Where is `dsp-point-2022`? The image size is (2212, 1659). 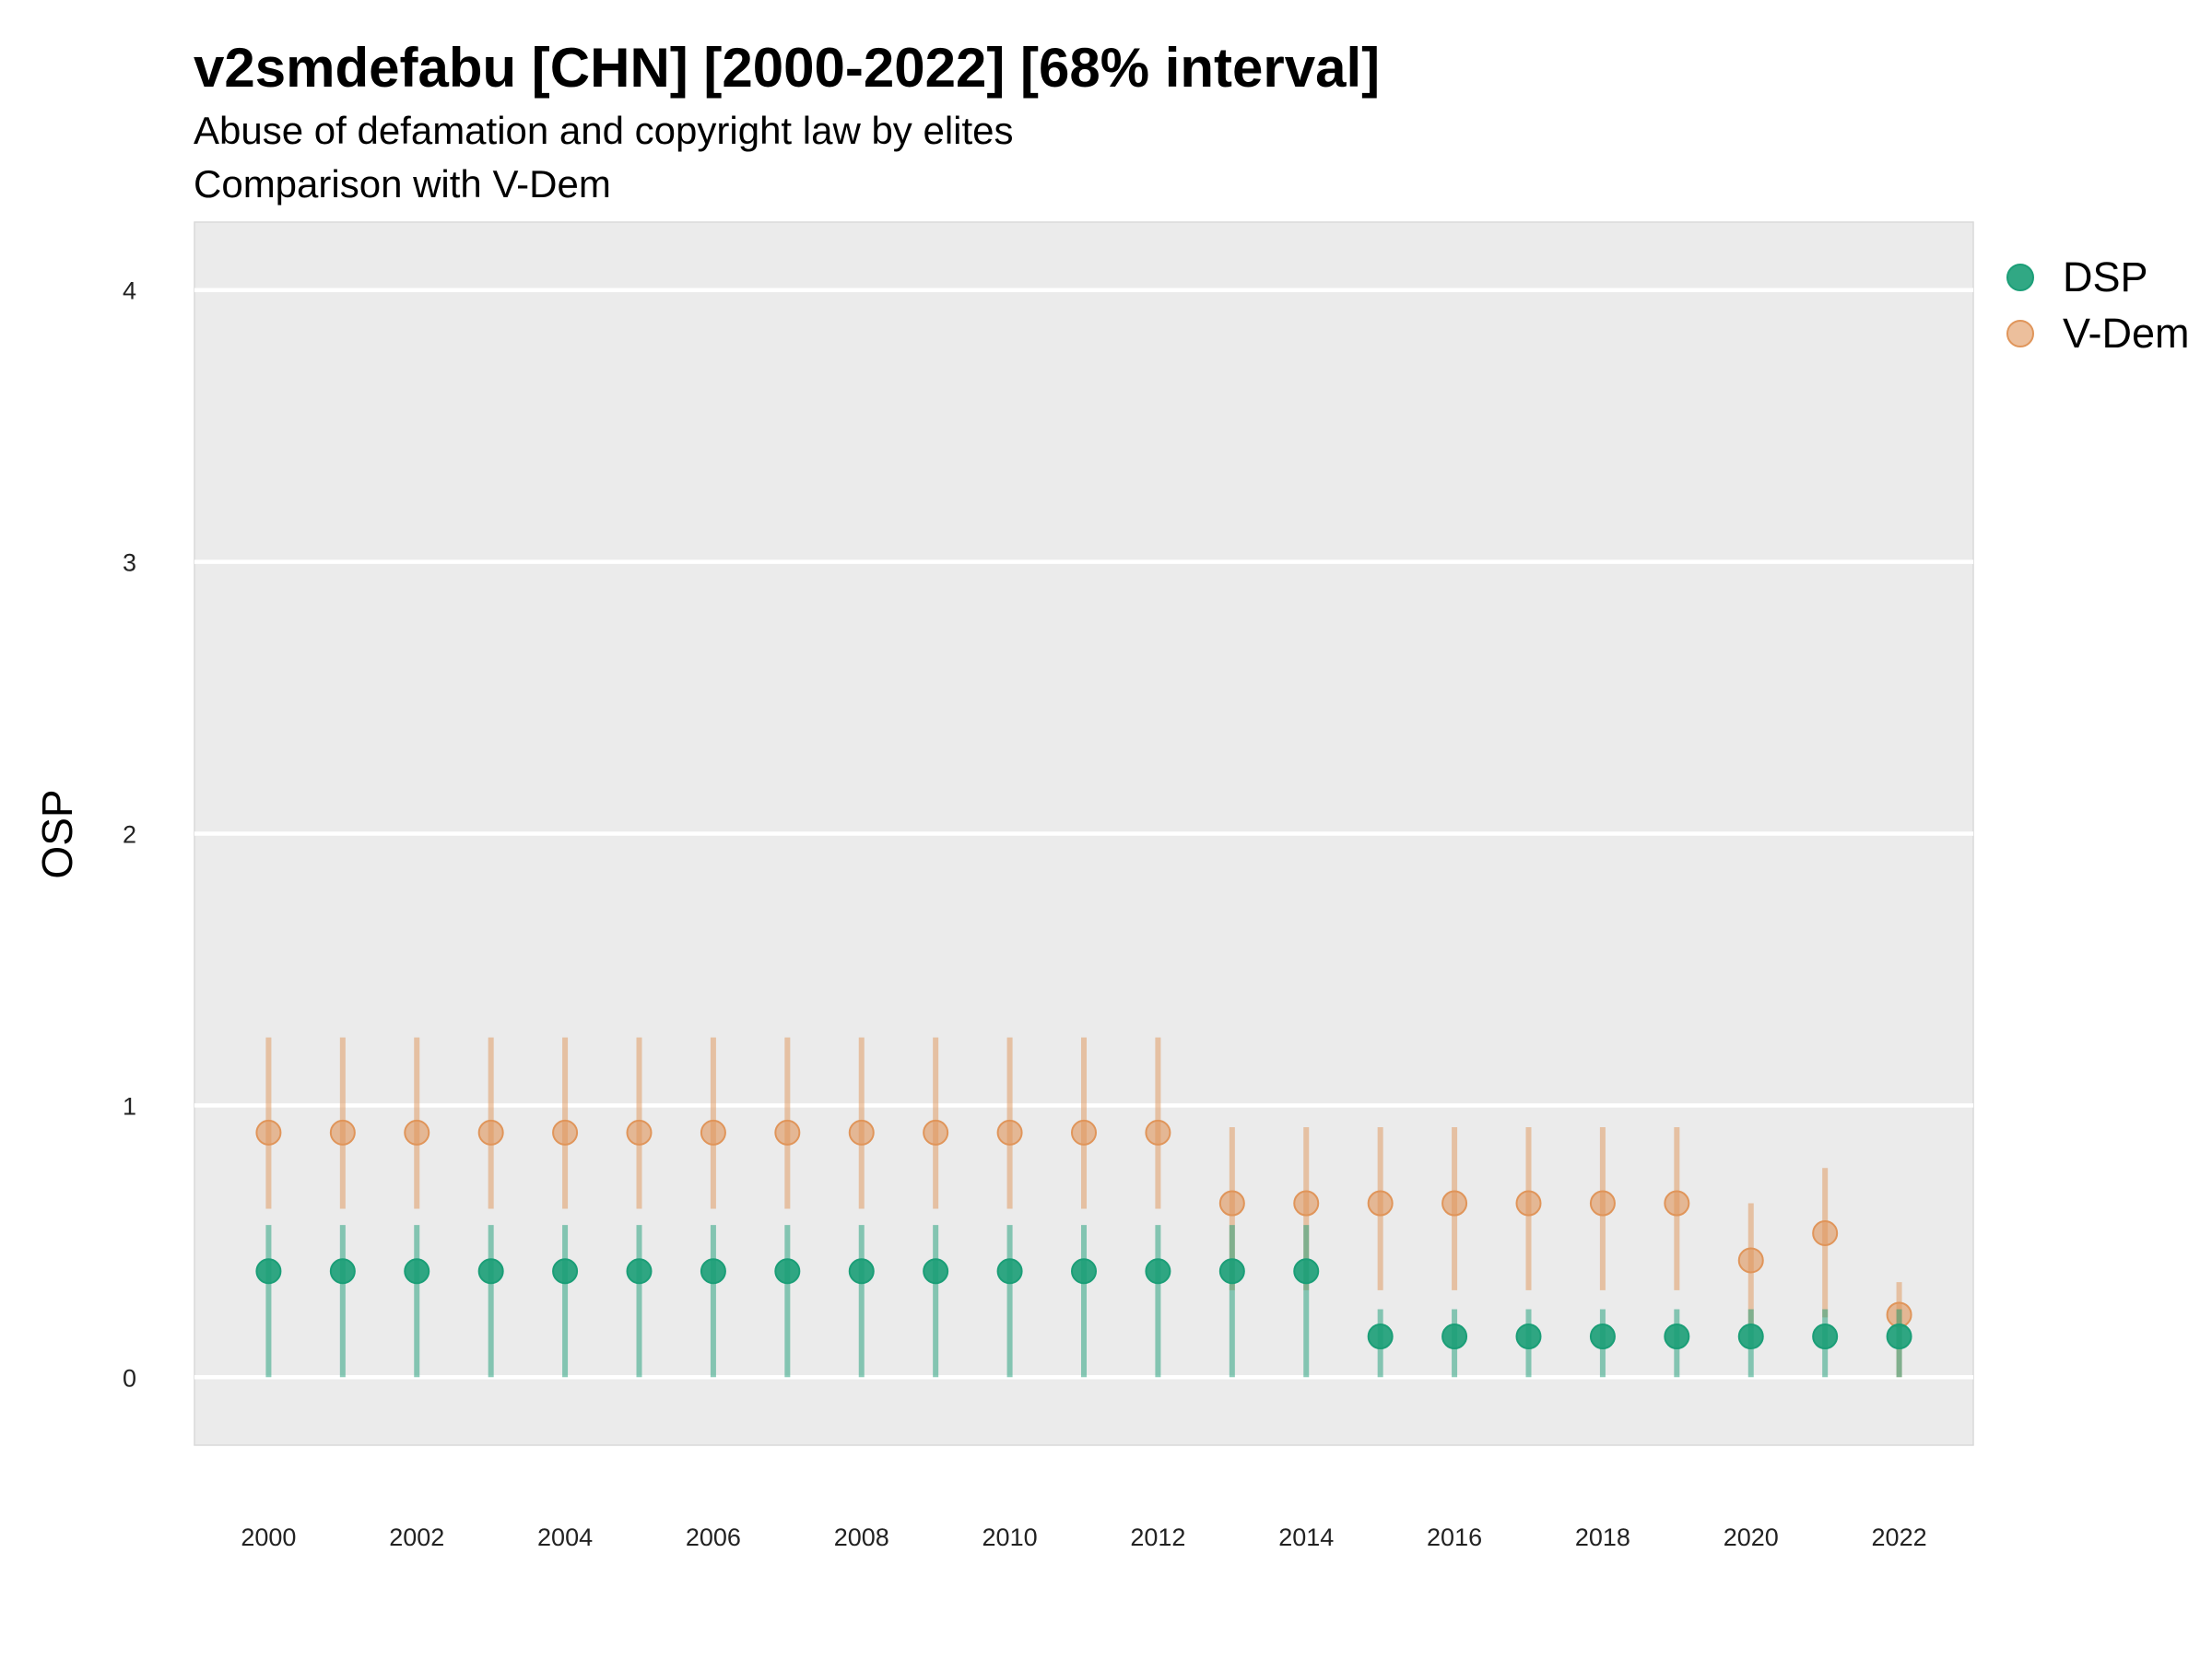 dsp-point-2022 is located at coordinates (1899, 1337).